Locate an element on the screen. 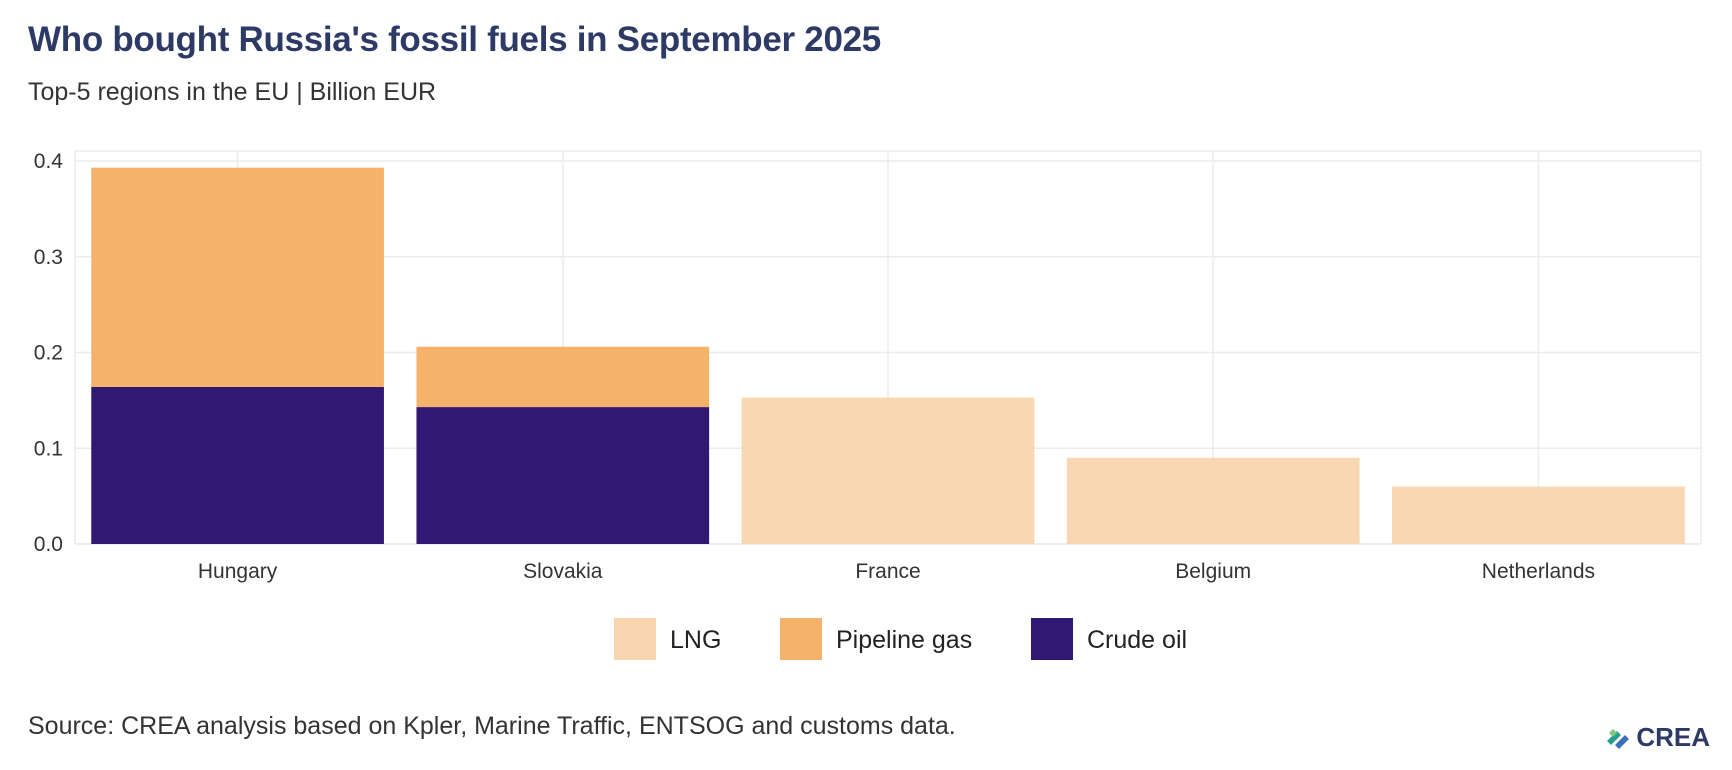 Image resolution: width=1732 pixels, height=770 pixels. legend-label: Crude oil is located at coordinates (1137, 640).